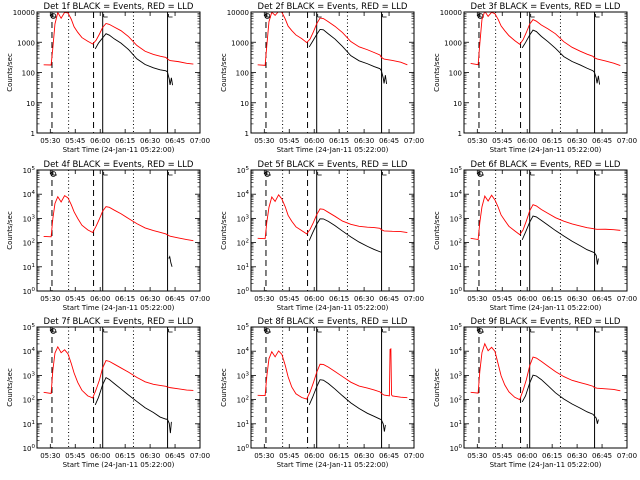 The image size is (640, 480). Describe the element at coordinates (150, 299) in the screenshot. I see `x-tick-label: 06:30` at that location.